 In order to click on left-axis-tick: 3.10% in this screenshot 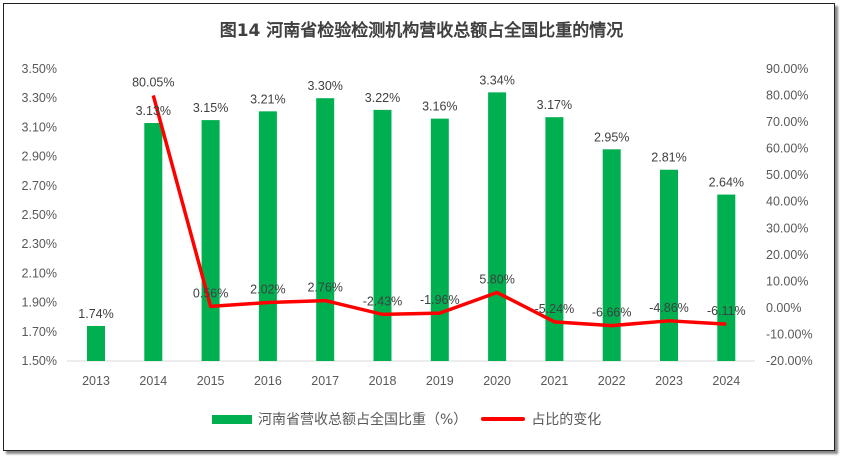, I will do `click(39, 127)`.